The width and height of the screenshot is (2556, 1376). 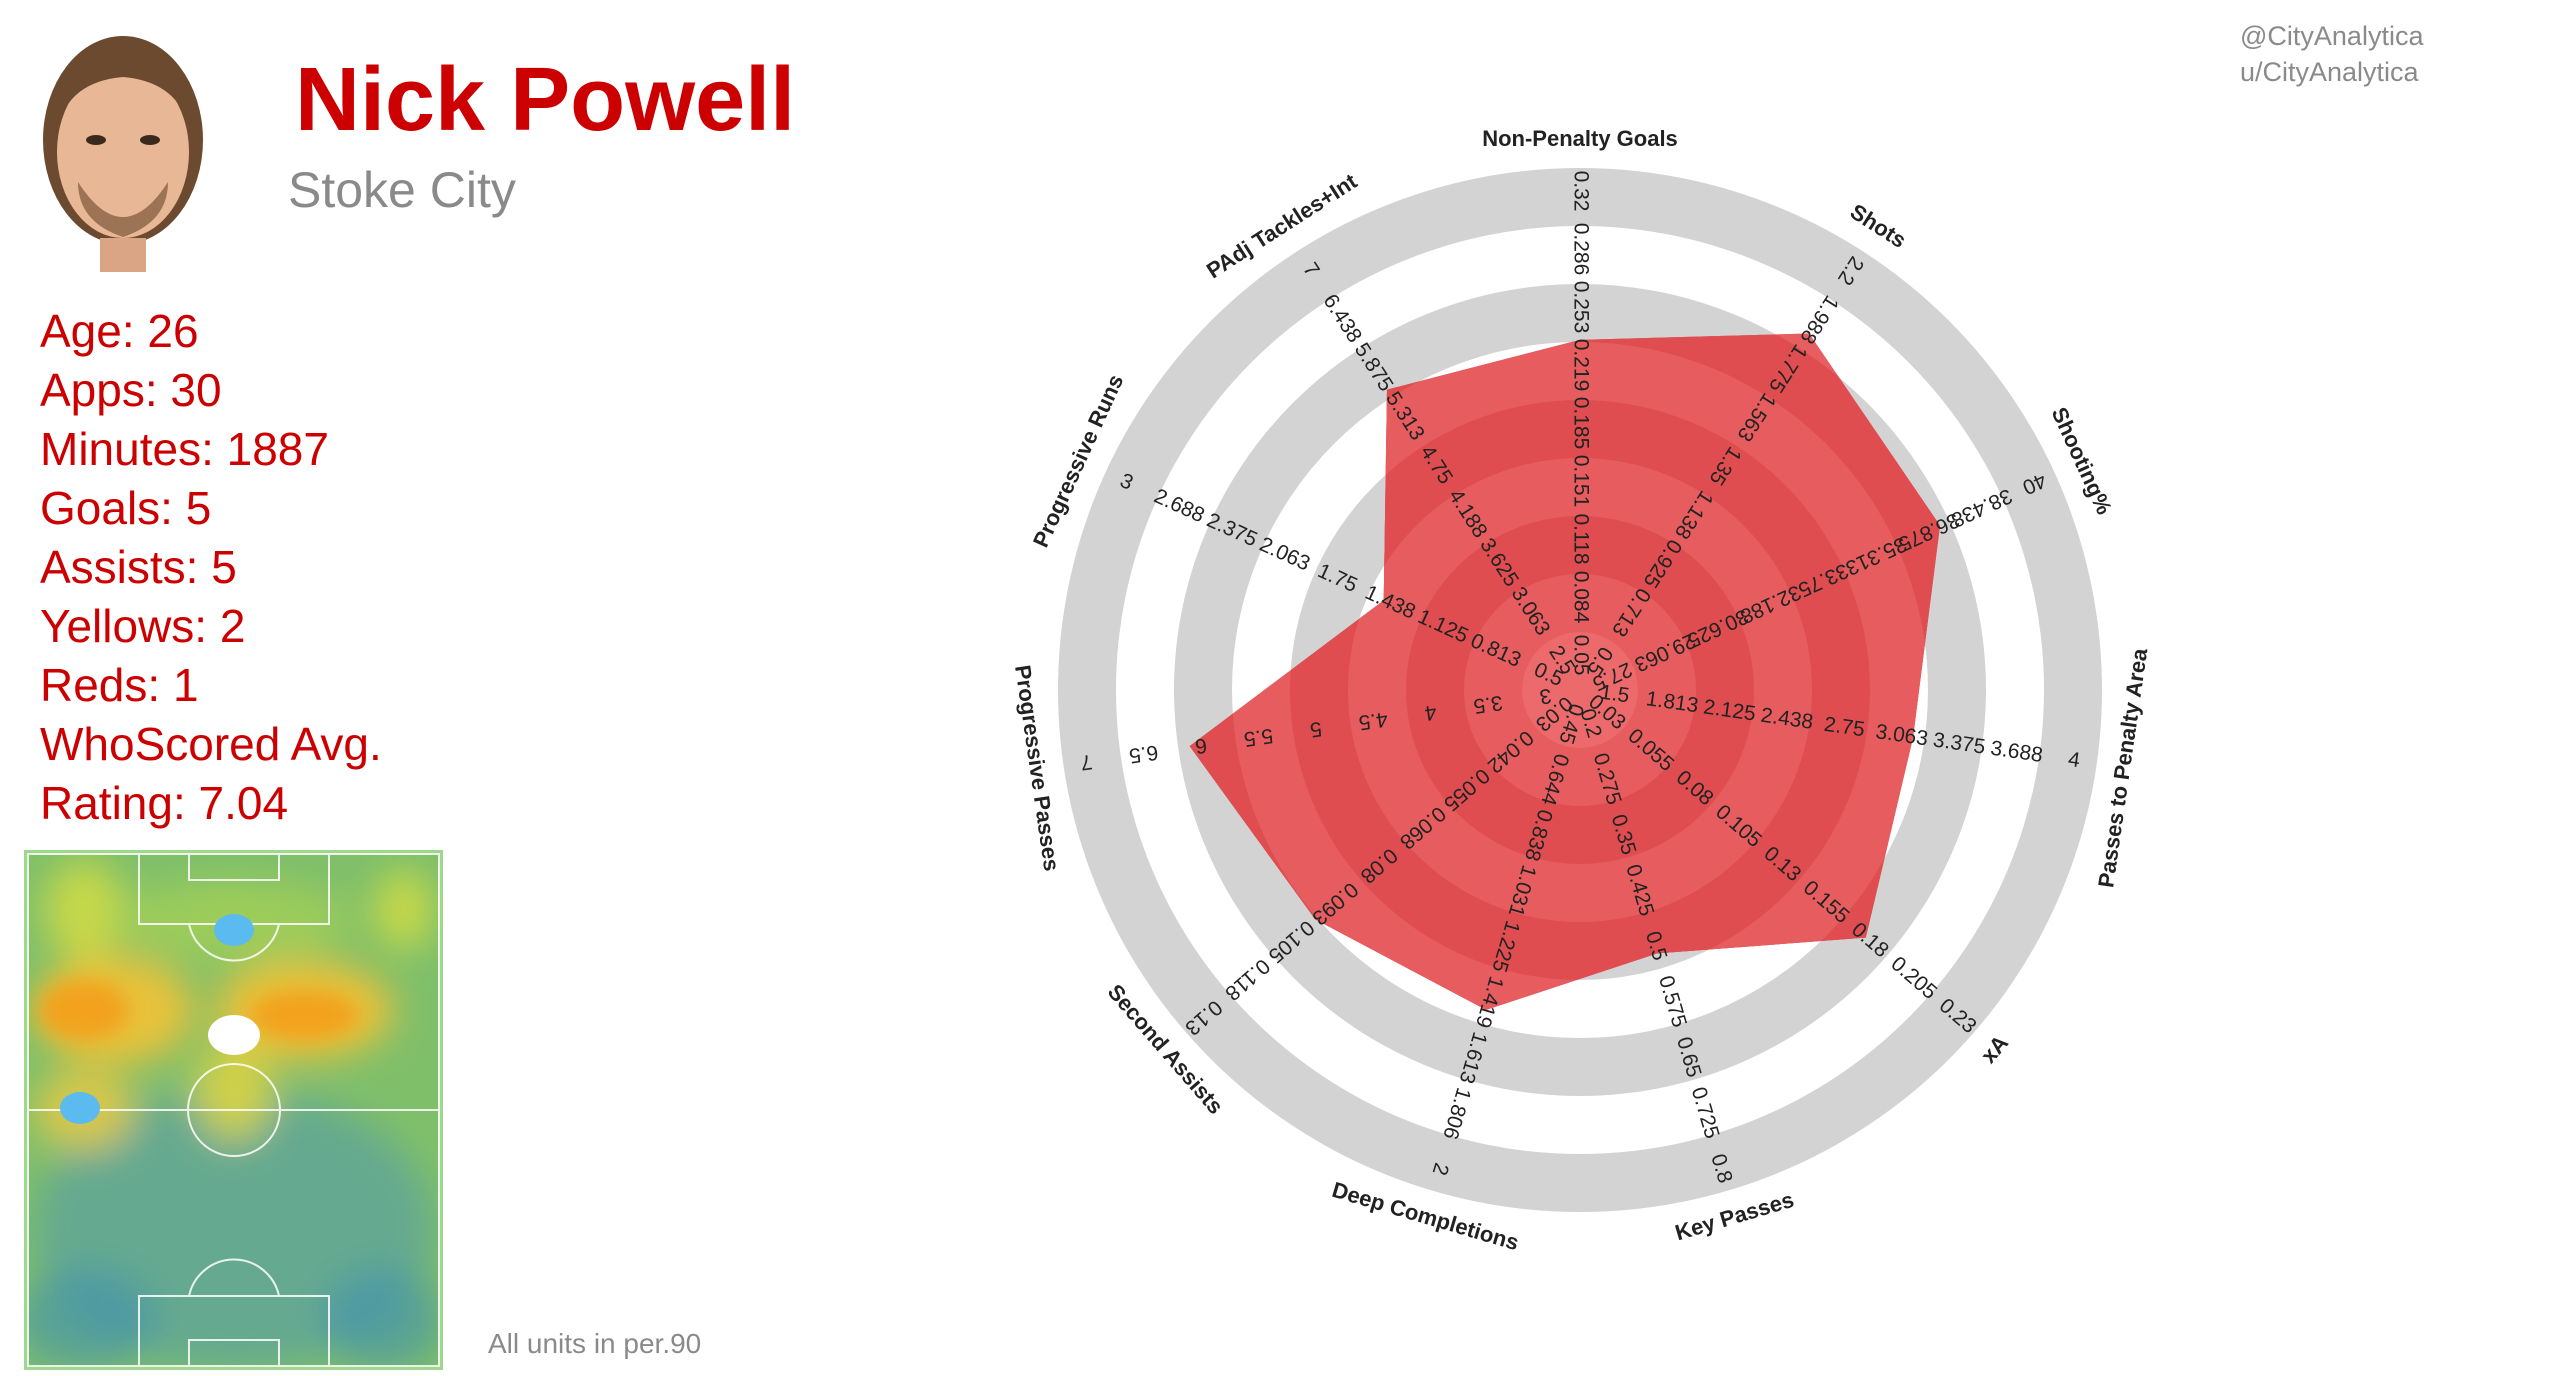 I want to click on radar-tick-label: 6.5, so click(x=1144, y=753).